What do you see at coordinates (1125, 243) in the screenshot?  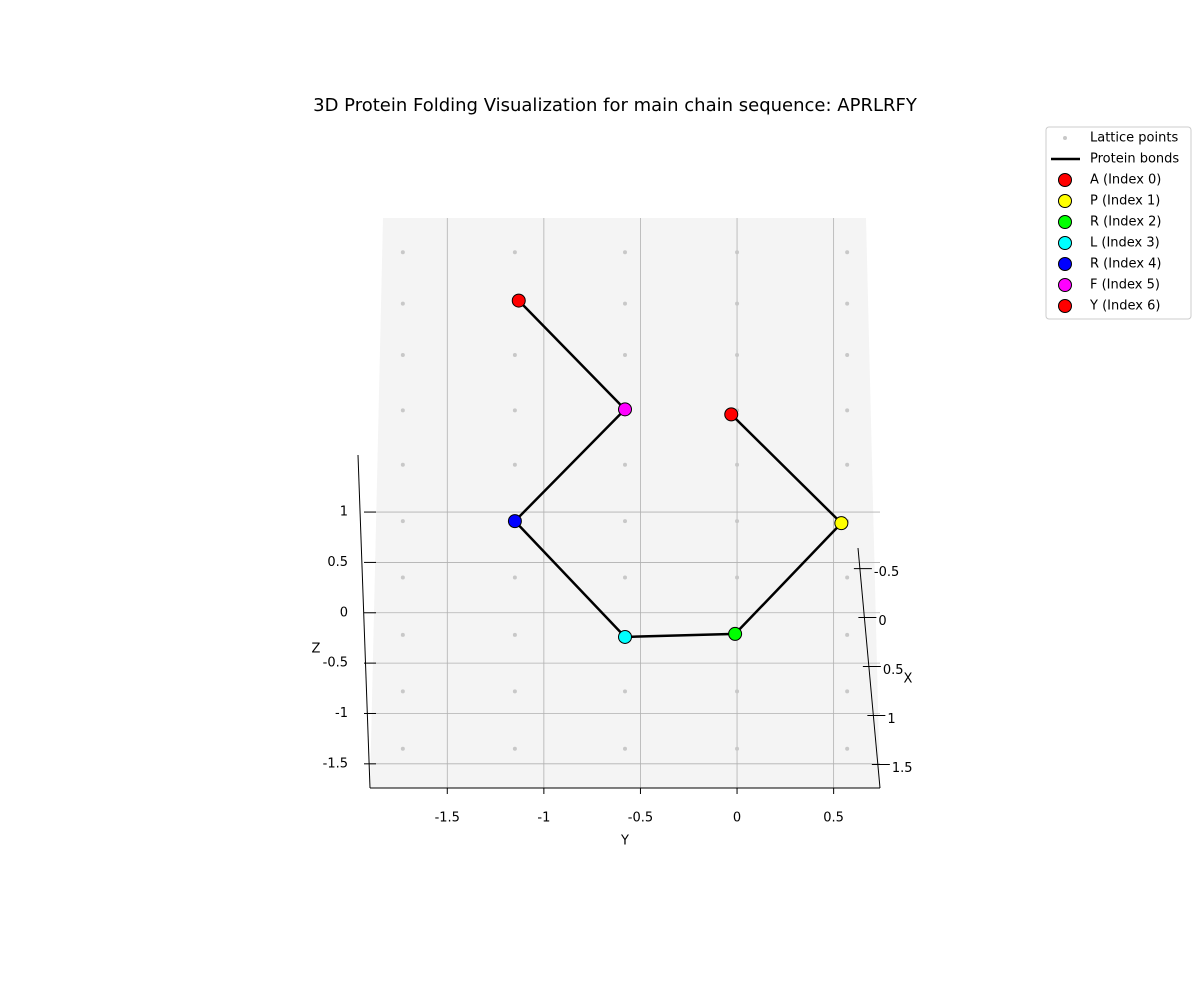 I see `legend-label: L (Index 3)` at bounding box center [1125, 243].